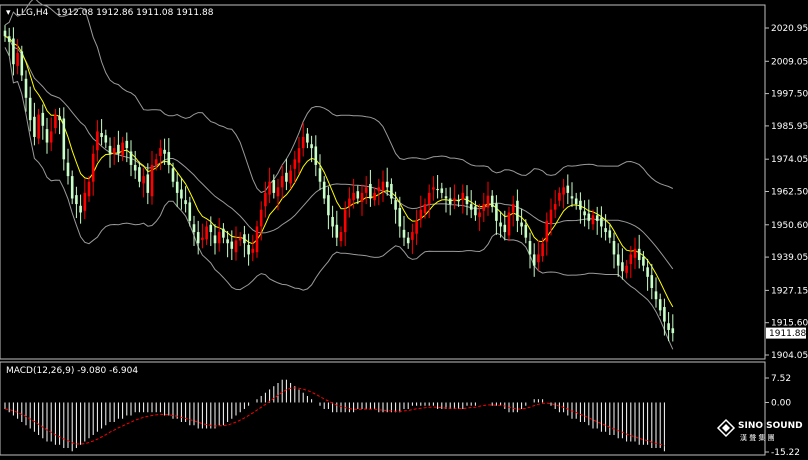 The image size is (808, 460). I want to click on macd-tick-label: 0.00, so click(781, 403).